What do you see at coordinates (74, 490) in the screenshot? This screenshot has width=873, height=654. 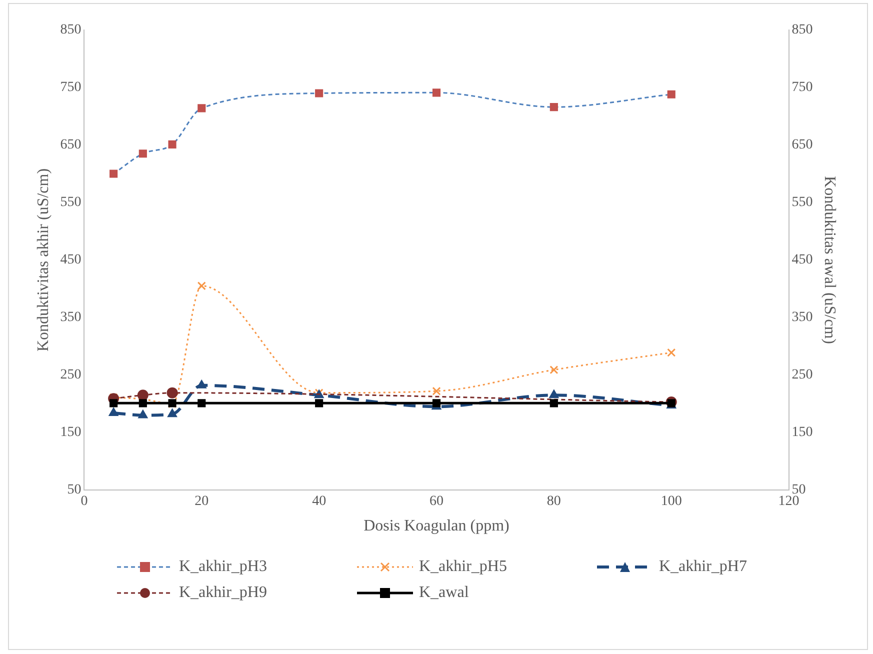 I see `y-tick-label: 50` at bounding box center [74, 490].